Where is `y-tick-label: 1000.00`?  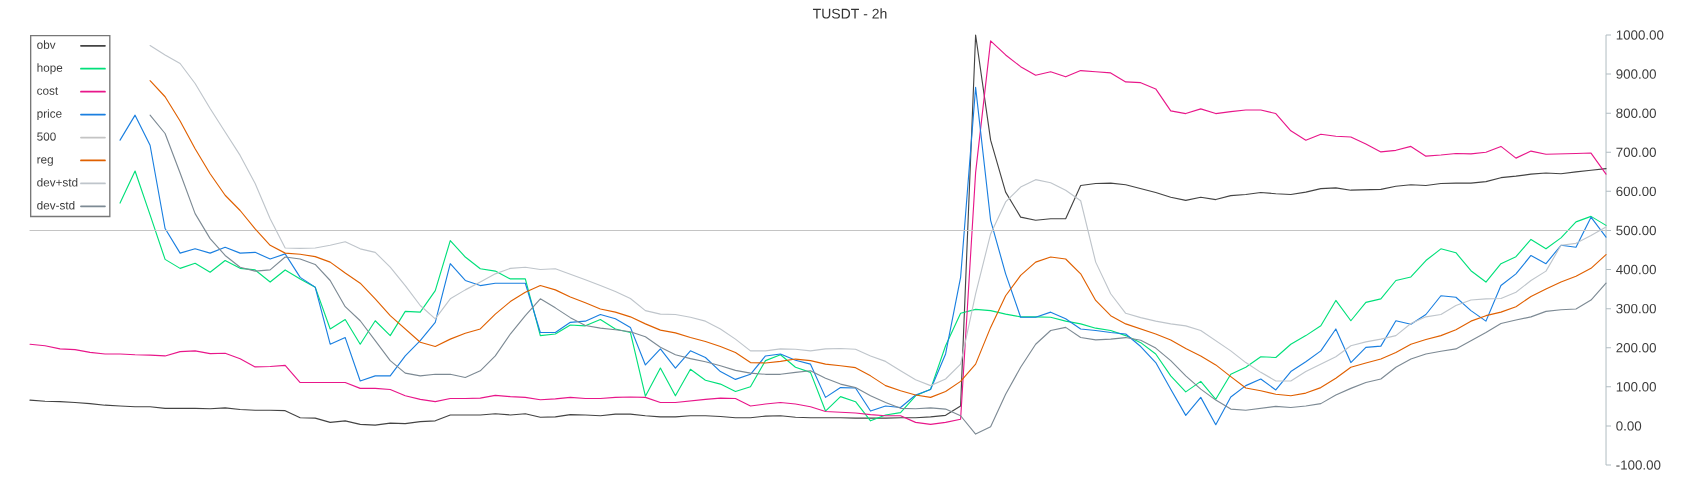 y-tick-label: 1000.00 is located at coordinates (1640, 35).